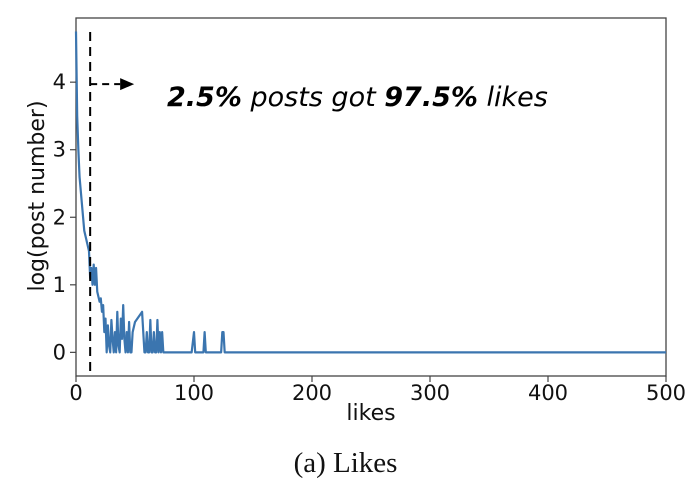 The width and height of the screenshot is (691, 500). Describe the element at coordinates (127, 84) in the screenshot. I see `annotation-arrow-head` at that location.